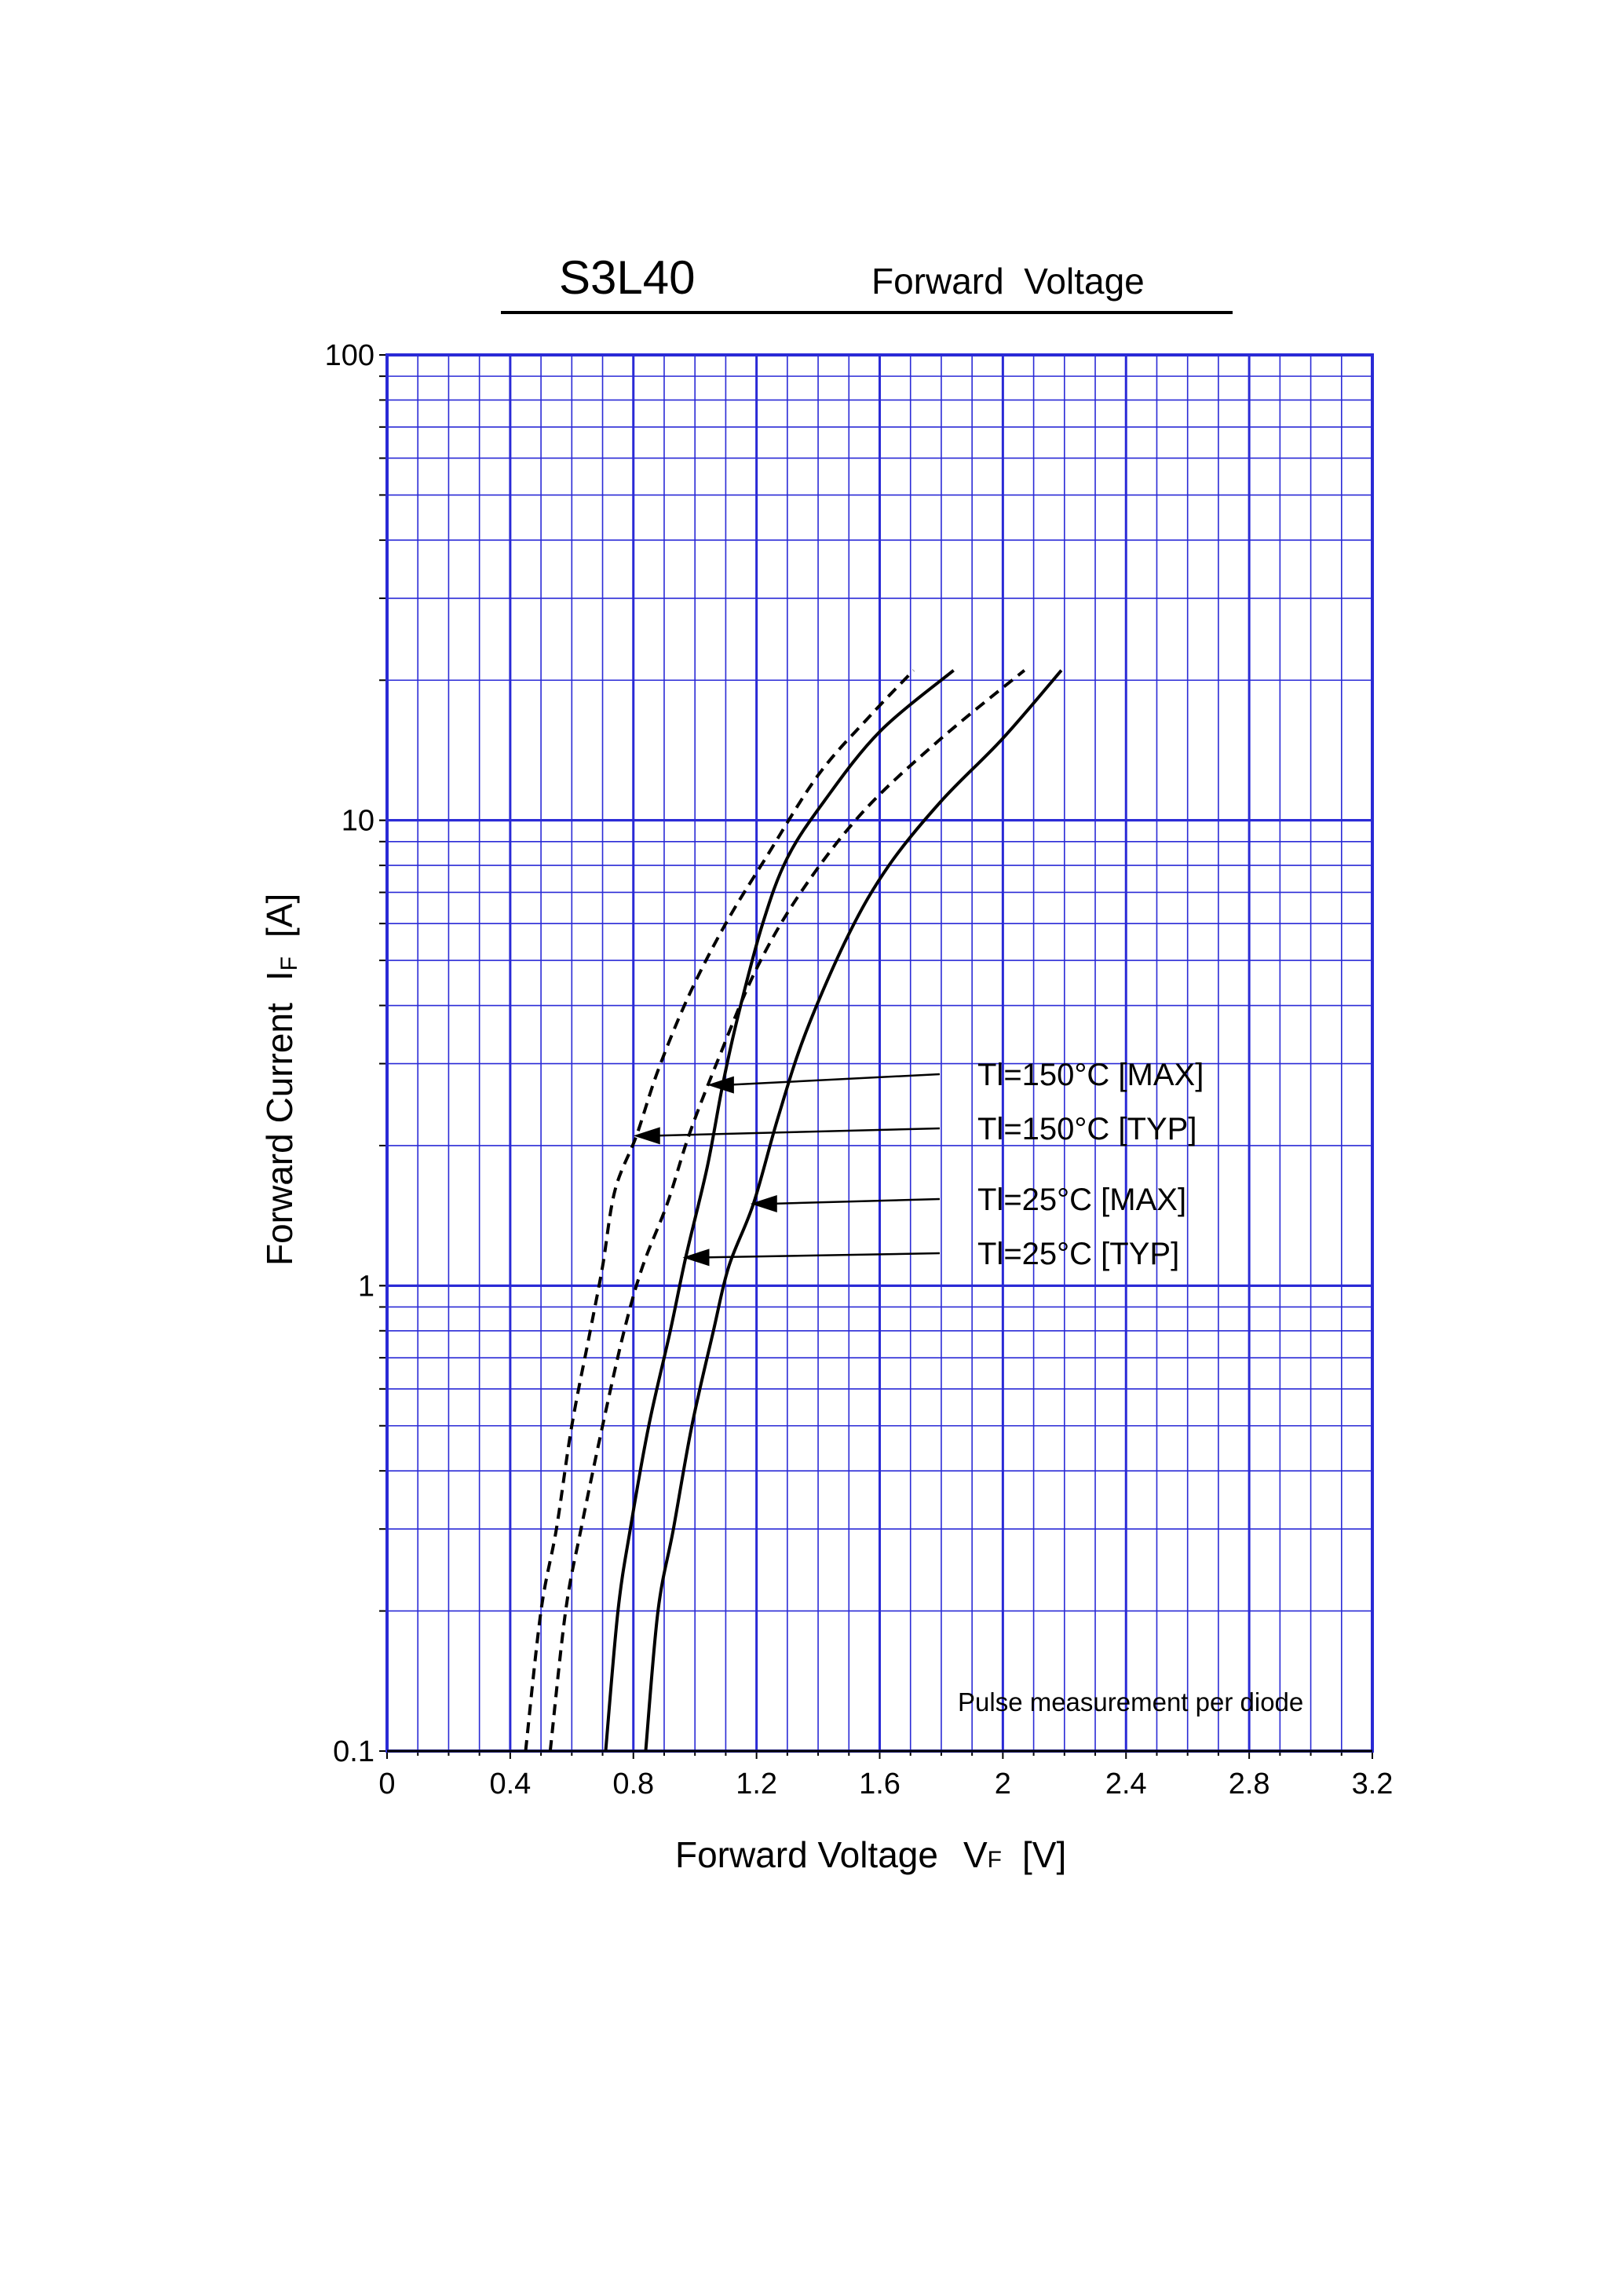 The image size is (1622, 2296). I want to click on x-axis-label: Forward Voltage VF [V], so click(871, 1855).